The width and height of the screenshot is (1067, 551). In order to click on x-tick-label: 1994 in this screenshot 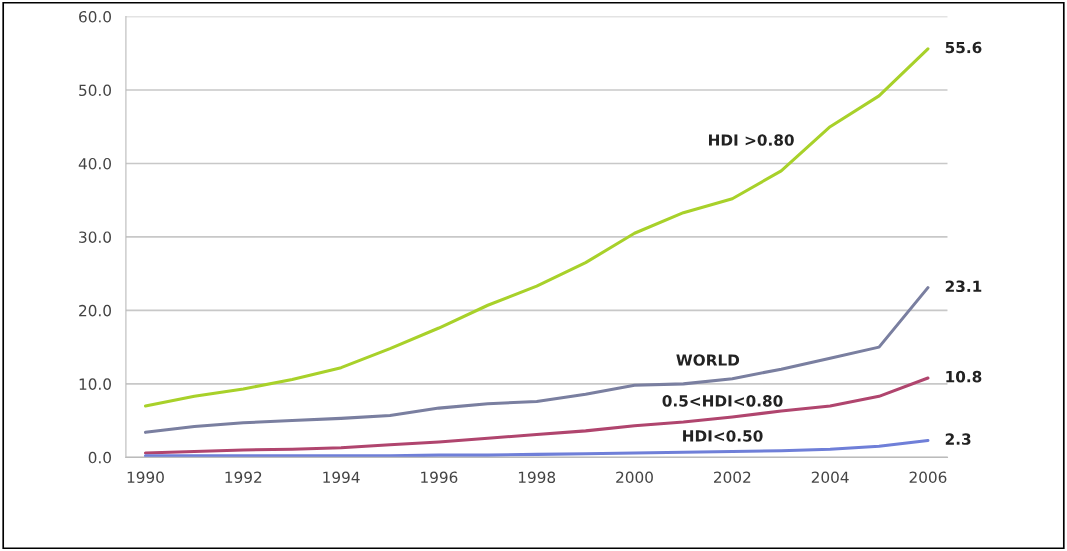, I will do `click(341, 477)`.